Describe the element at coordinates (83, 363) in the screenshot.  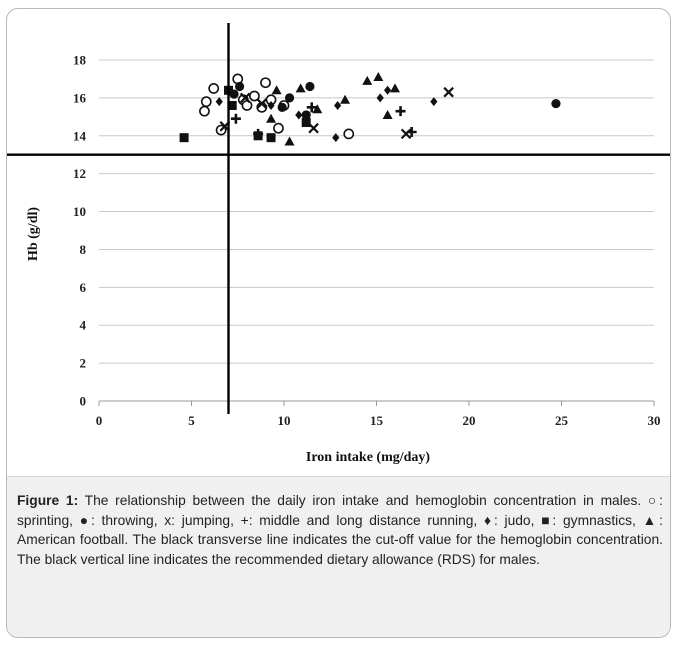
I see `y-tick-label: 2` at that location.